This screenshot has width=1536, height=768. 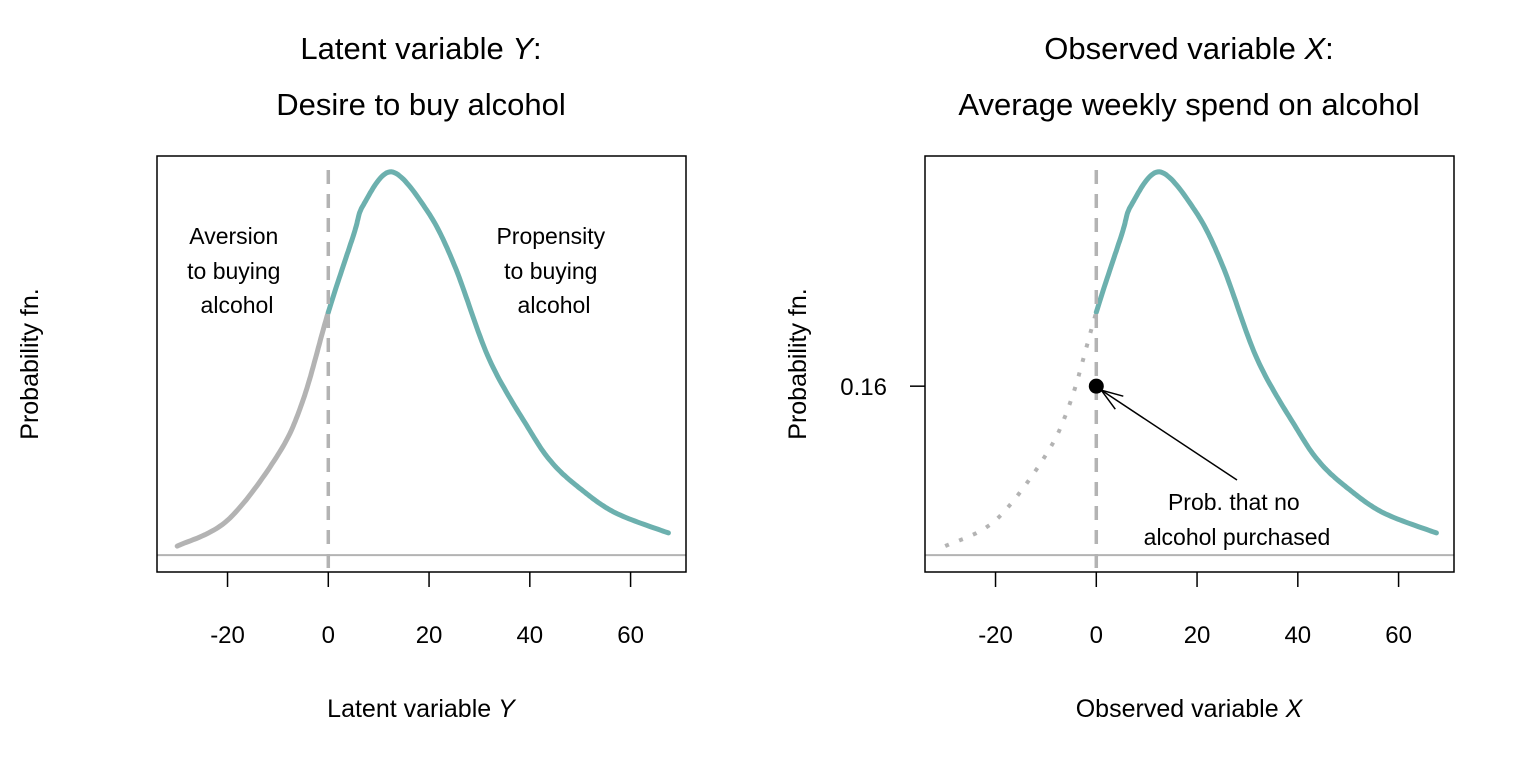 What do you see at coordinates (630, 635) in the screenshot?
I see `left-x-tick-label: 60` at bounding box center [630, 635].